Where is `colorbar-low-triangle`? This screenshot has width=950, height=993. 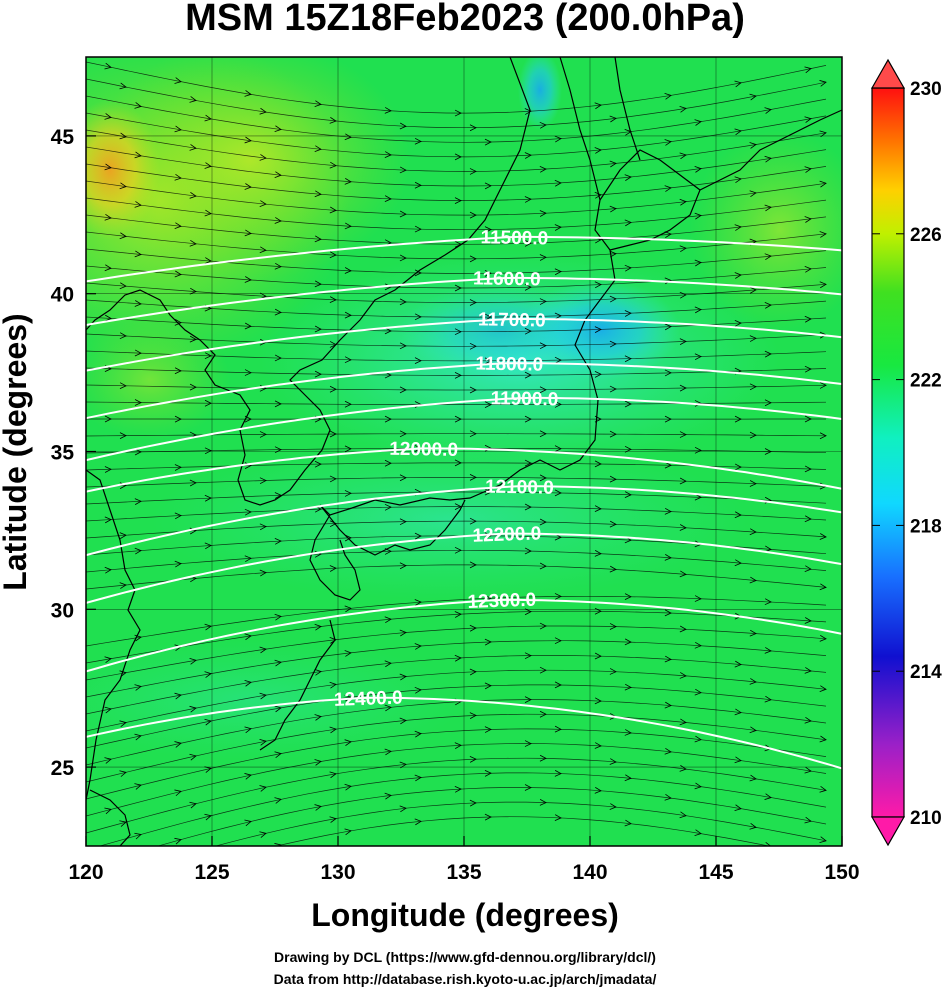
colorbar-low-triangle is located at coordinates (888, 831).